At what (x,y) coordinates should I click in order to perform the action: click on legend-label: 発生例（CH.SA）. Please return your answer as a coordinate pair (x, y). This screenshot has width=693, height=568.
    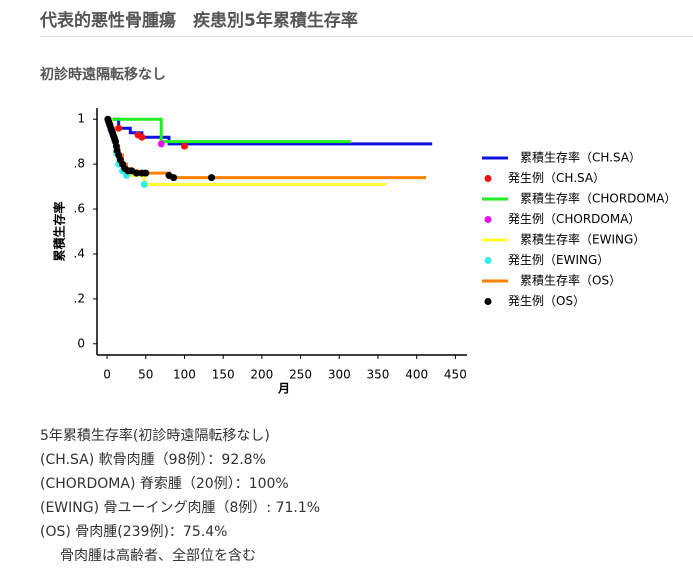
    Looking at the image, I should click on (556, 178).